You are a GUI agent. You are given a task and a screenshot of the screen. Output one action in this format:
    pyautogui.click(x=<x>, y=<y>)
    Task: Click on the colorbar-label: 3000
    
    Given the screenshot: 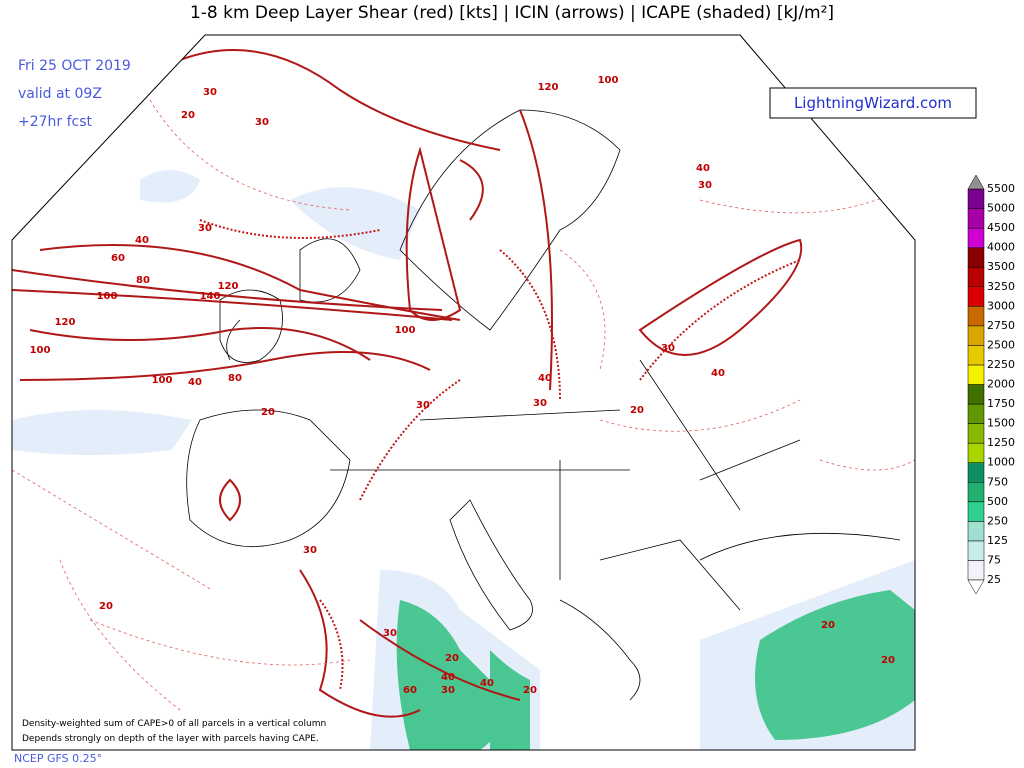 What is the action you would take?
    pyautogui.click(x=1001, y=305)
    